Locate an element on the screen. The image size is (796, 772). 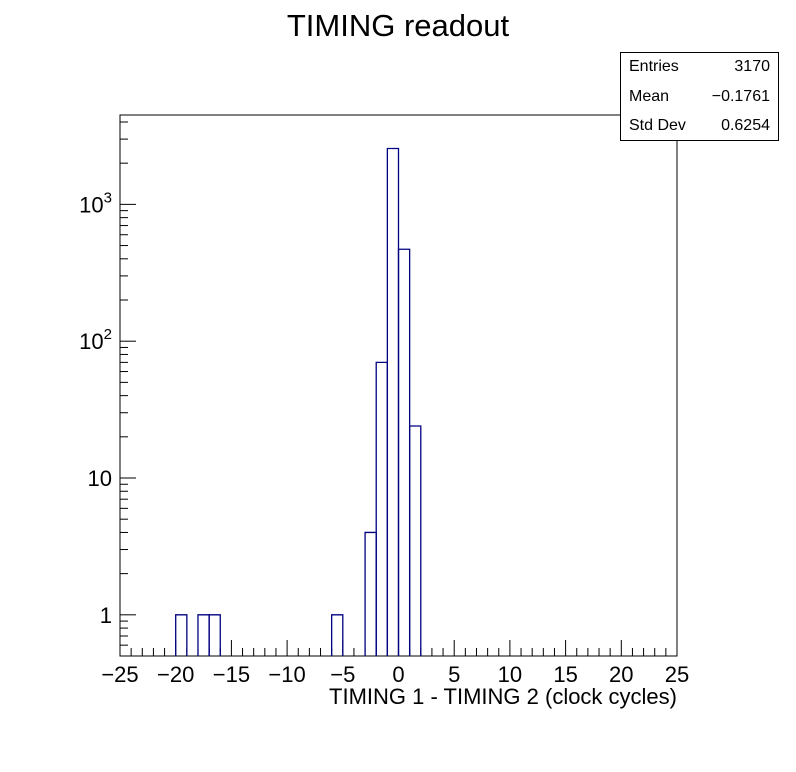
stats-stddev-value: 0.6254 is located at coordinates (745, 125).